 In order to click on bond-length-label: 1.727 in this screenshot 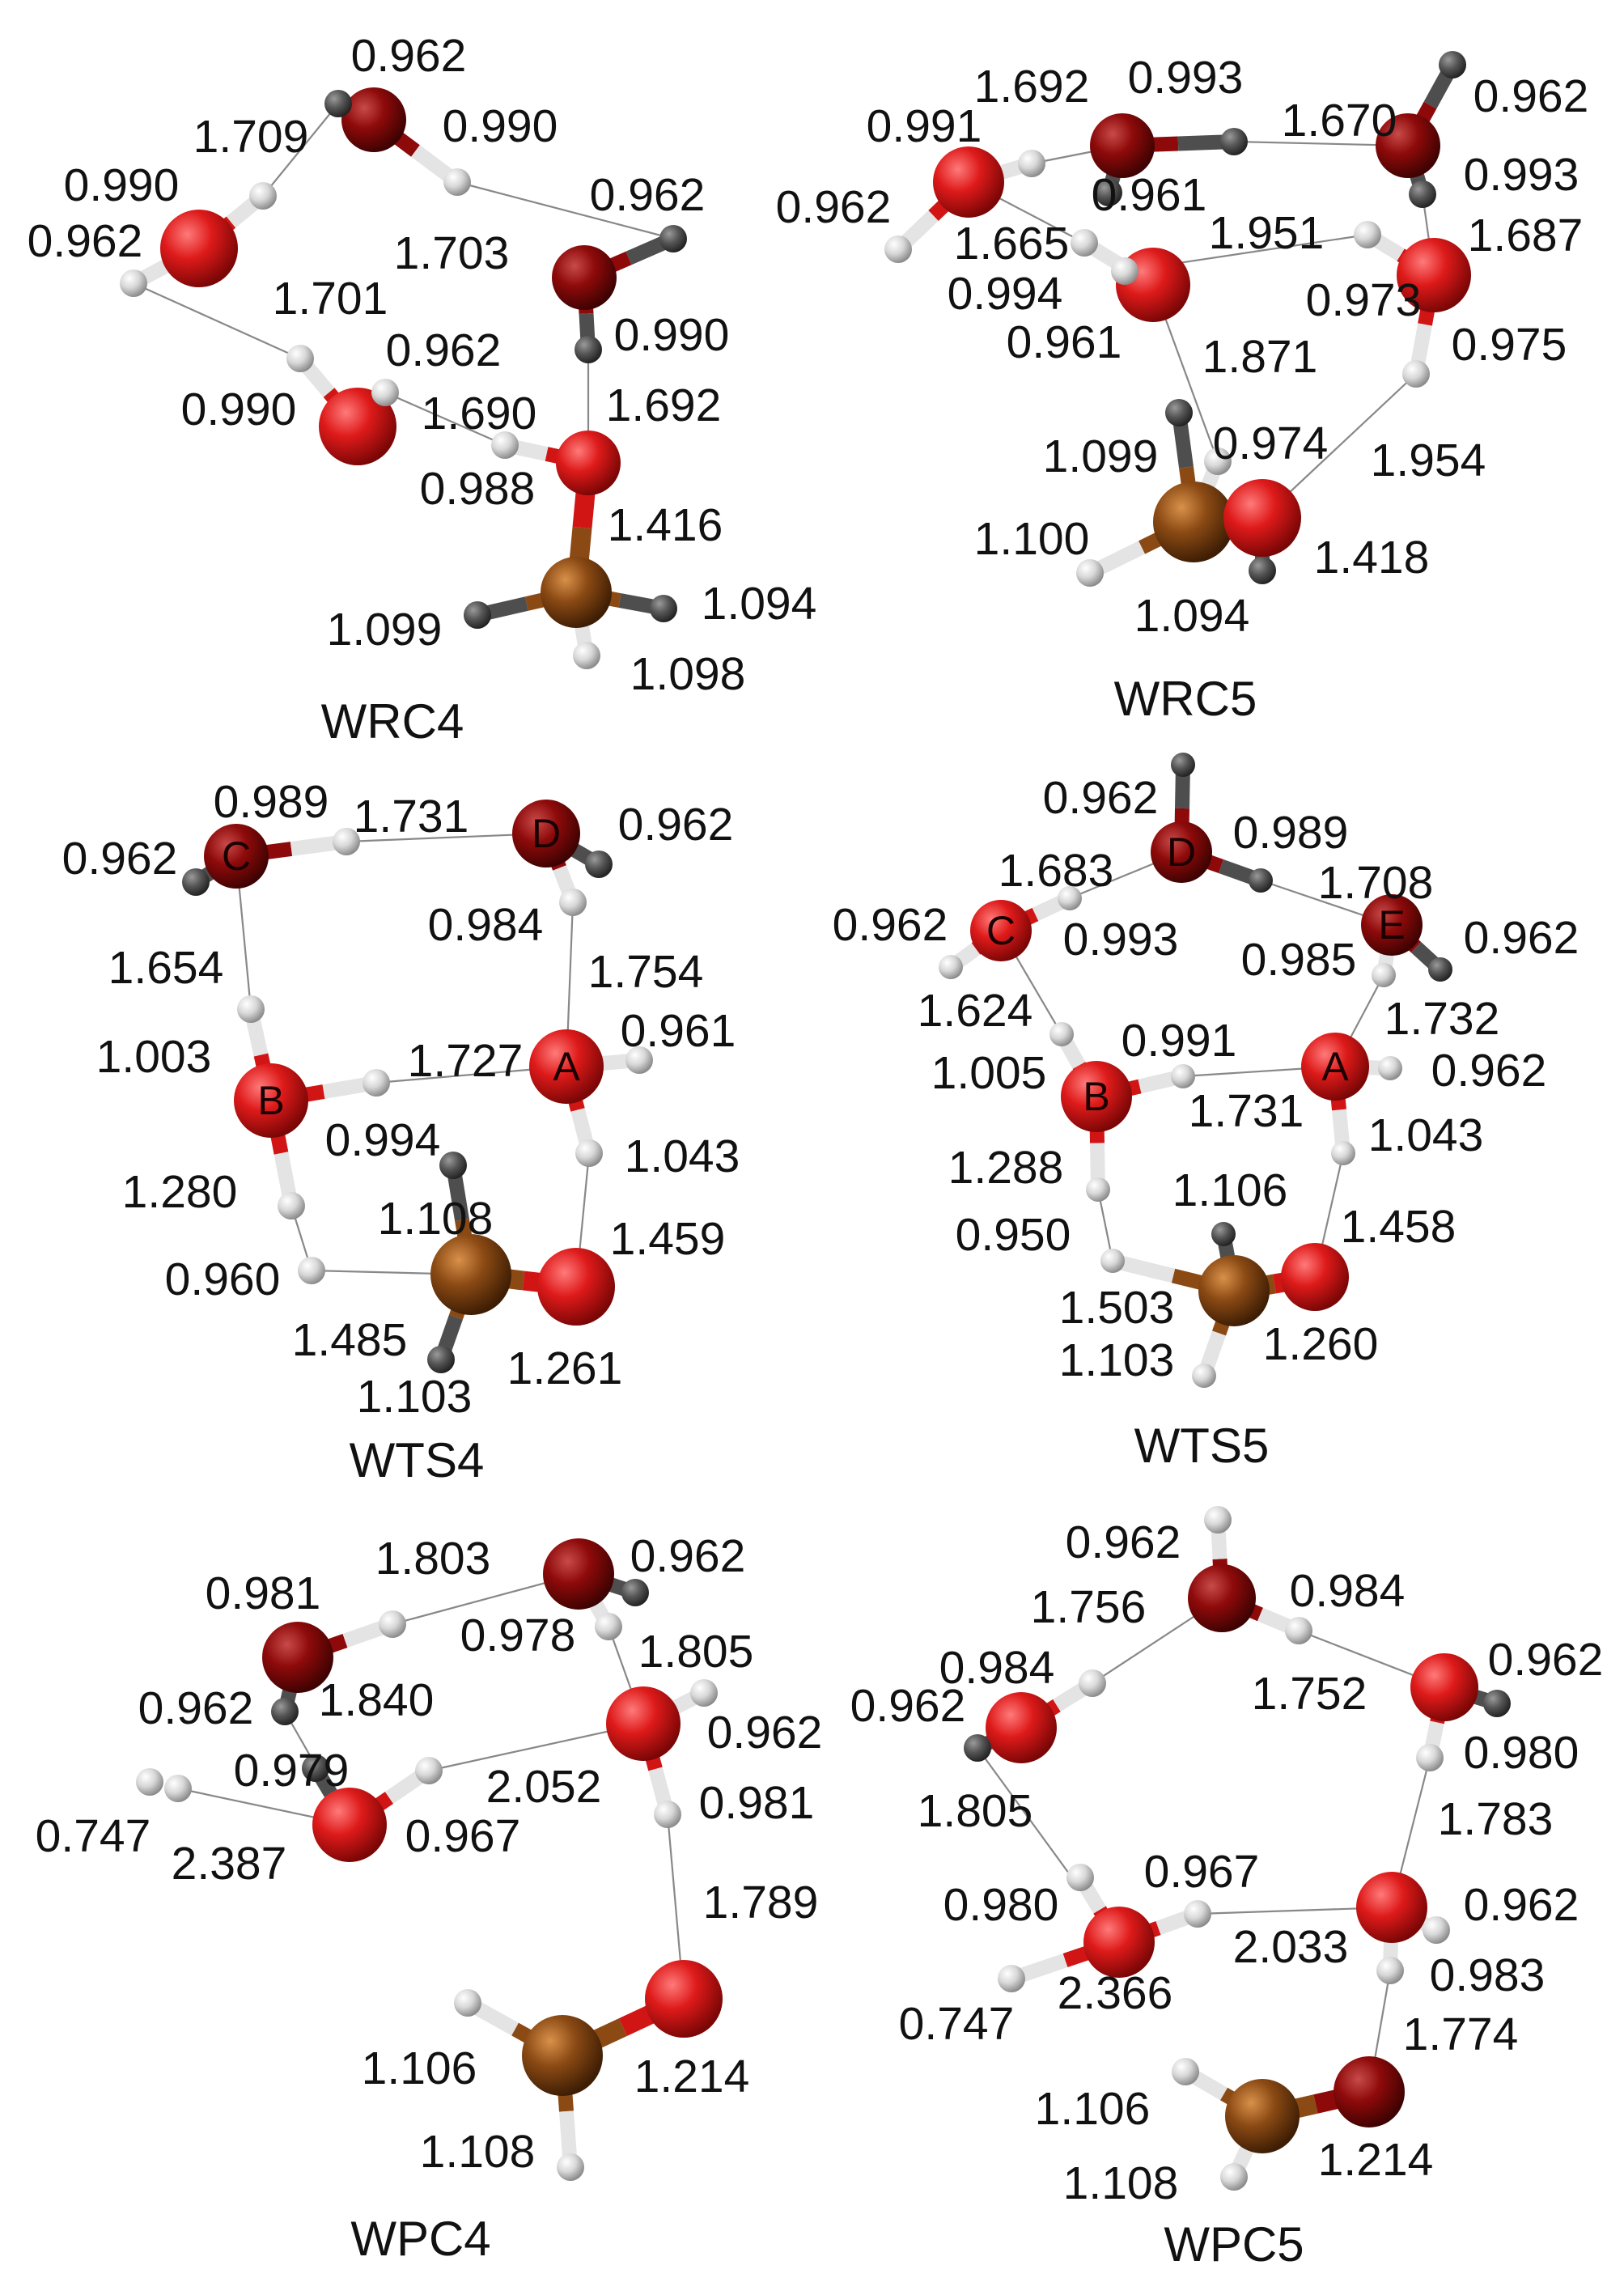, I will do `click(466, 1061)`.